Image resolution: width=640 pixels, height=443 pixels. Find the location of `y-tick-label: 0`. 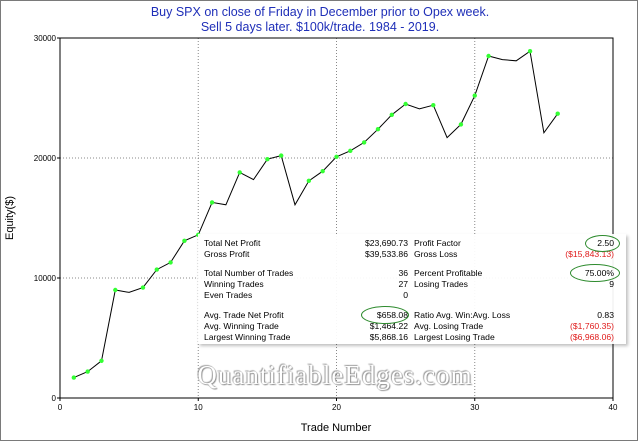

y-tick-label: 0 is located at coordinates (54, 398).